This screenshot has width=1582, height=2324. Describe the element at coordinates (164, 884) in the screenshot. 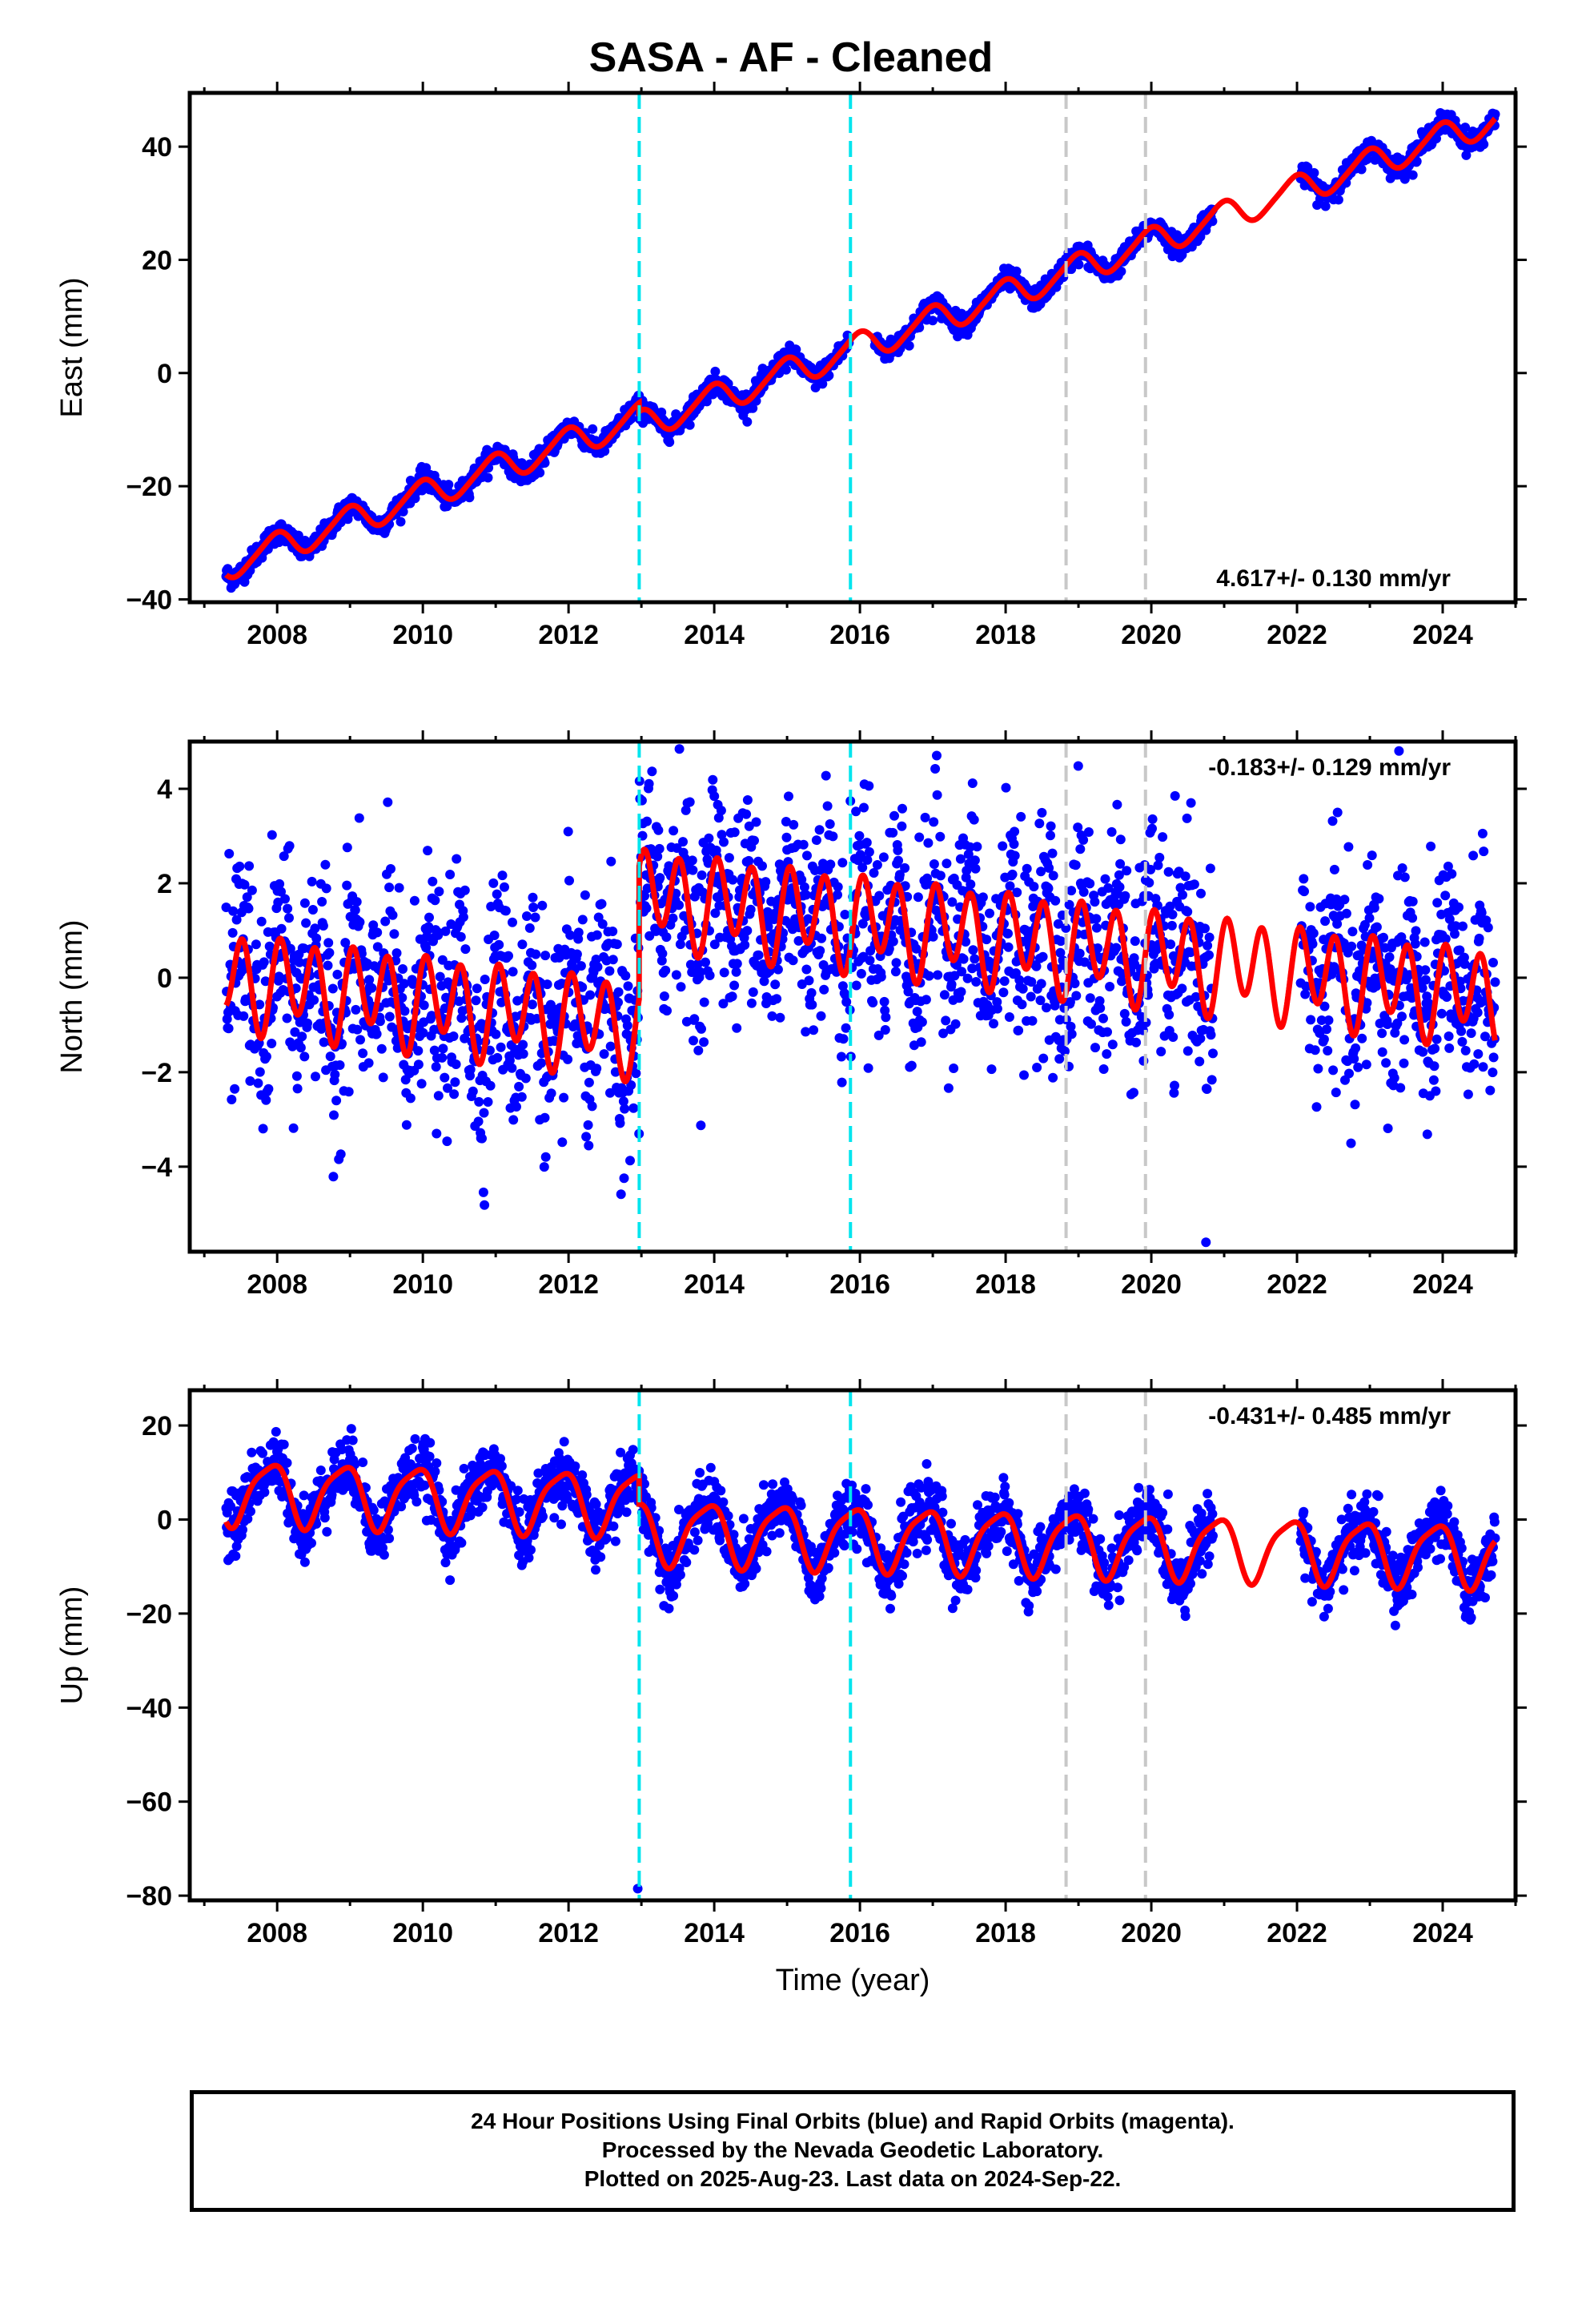

I see `y-tick-label: 2` at that location.